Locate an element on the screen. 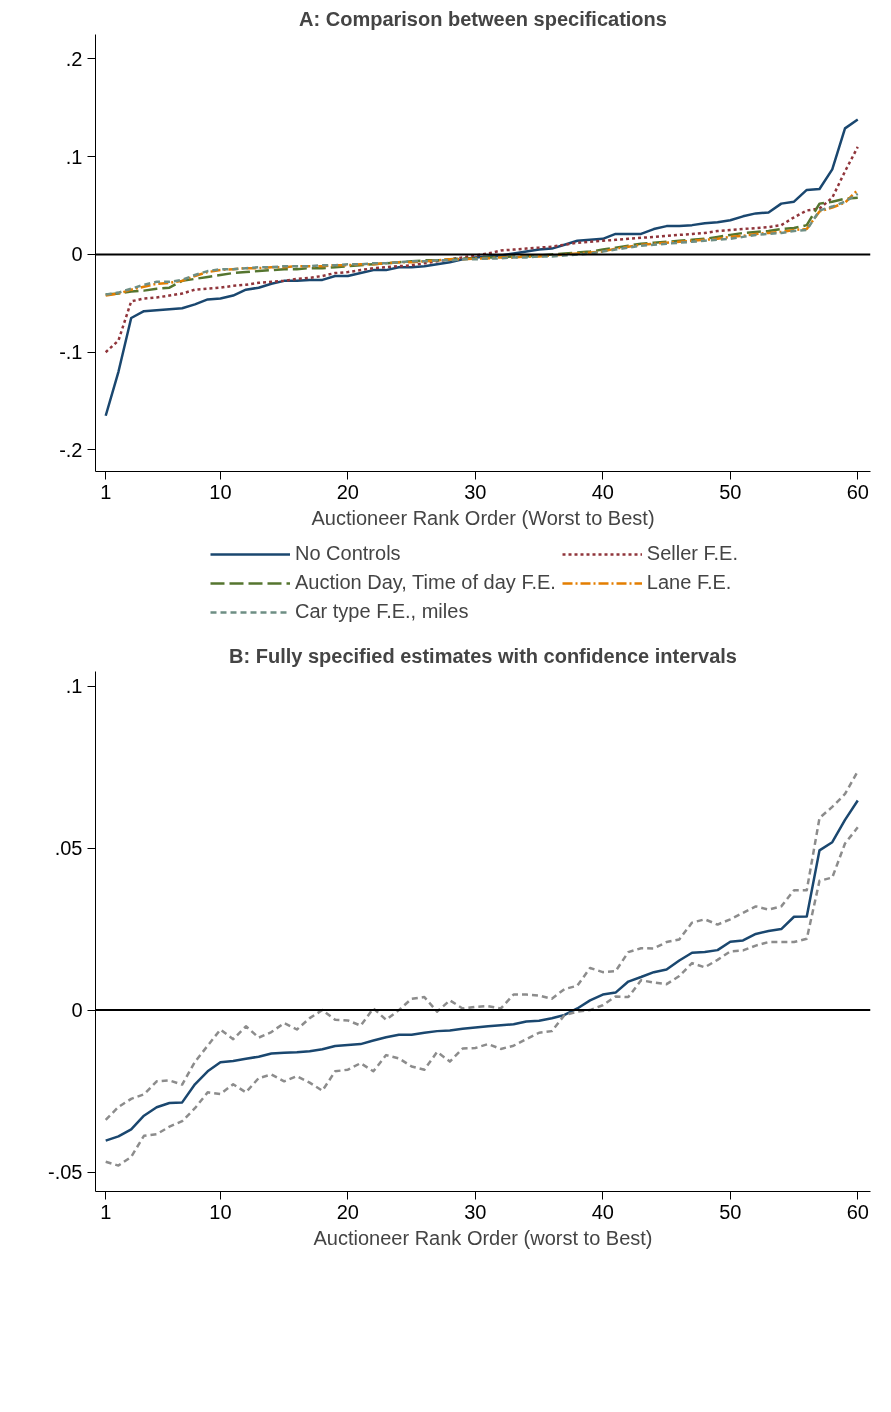 Image resolution: width=891 pixels, height=1412 pixels. y-tick-label: -.05 is located at coordinates (65, 1172).